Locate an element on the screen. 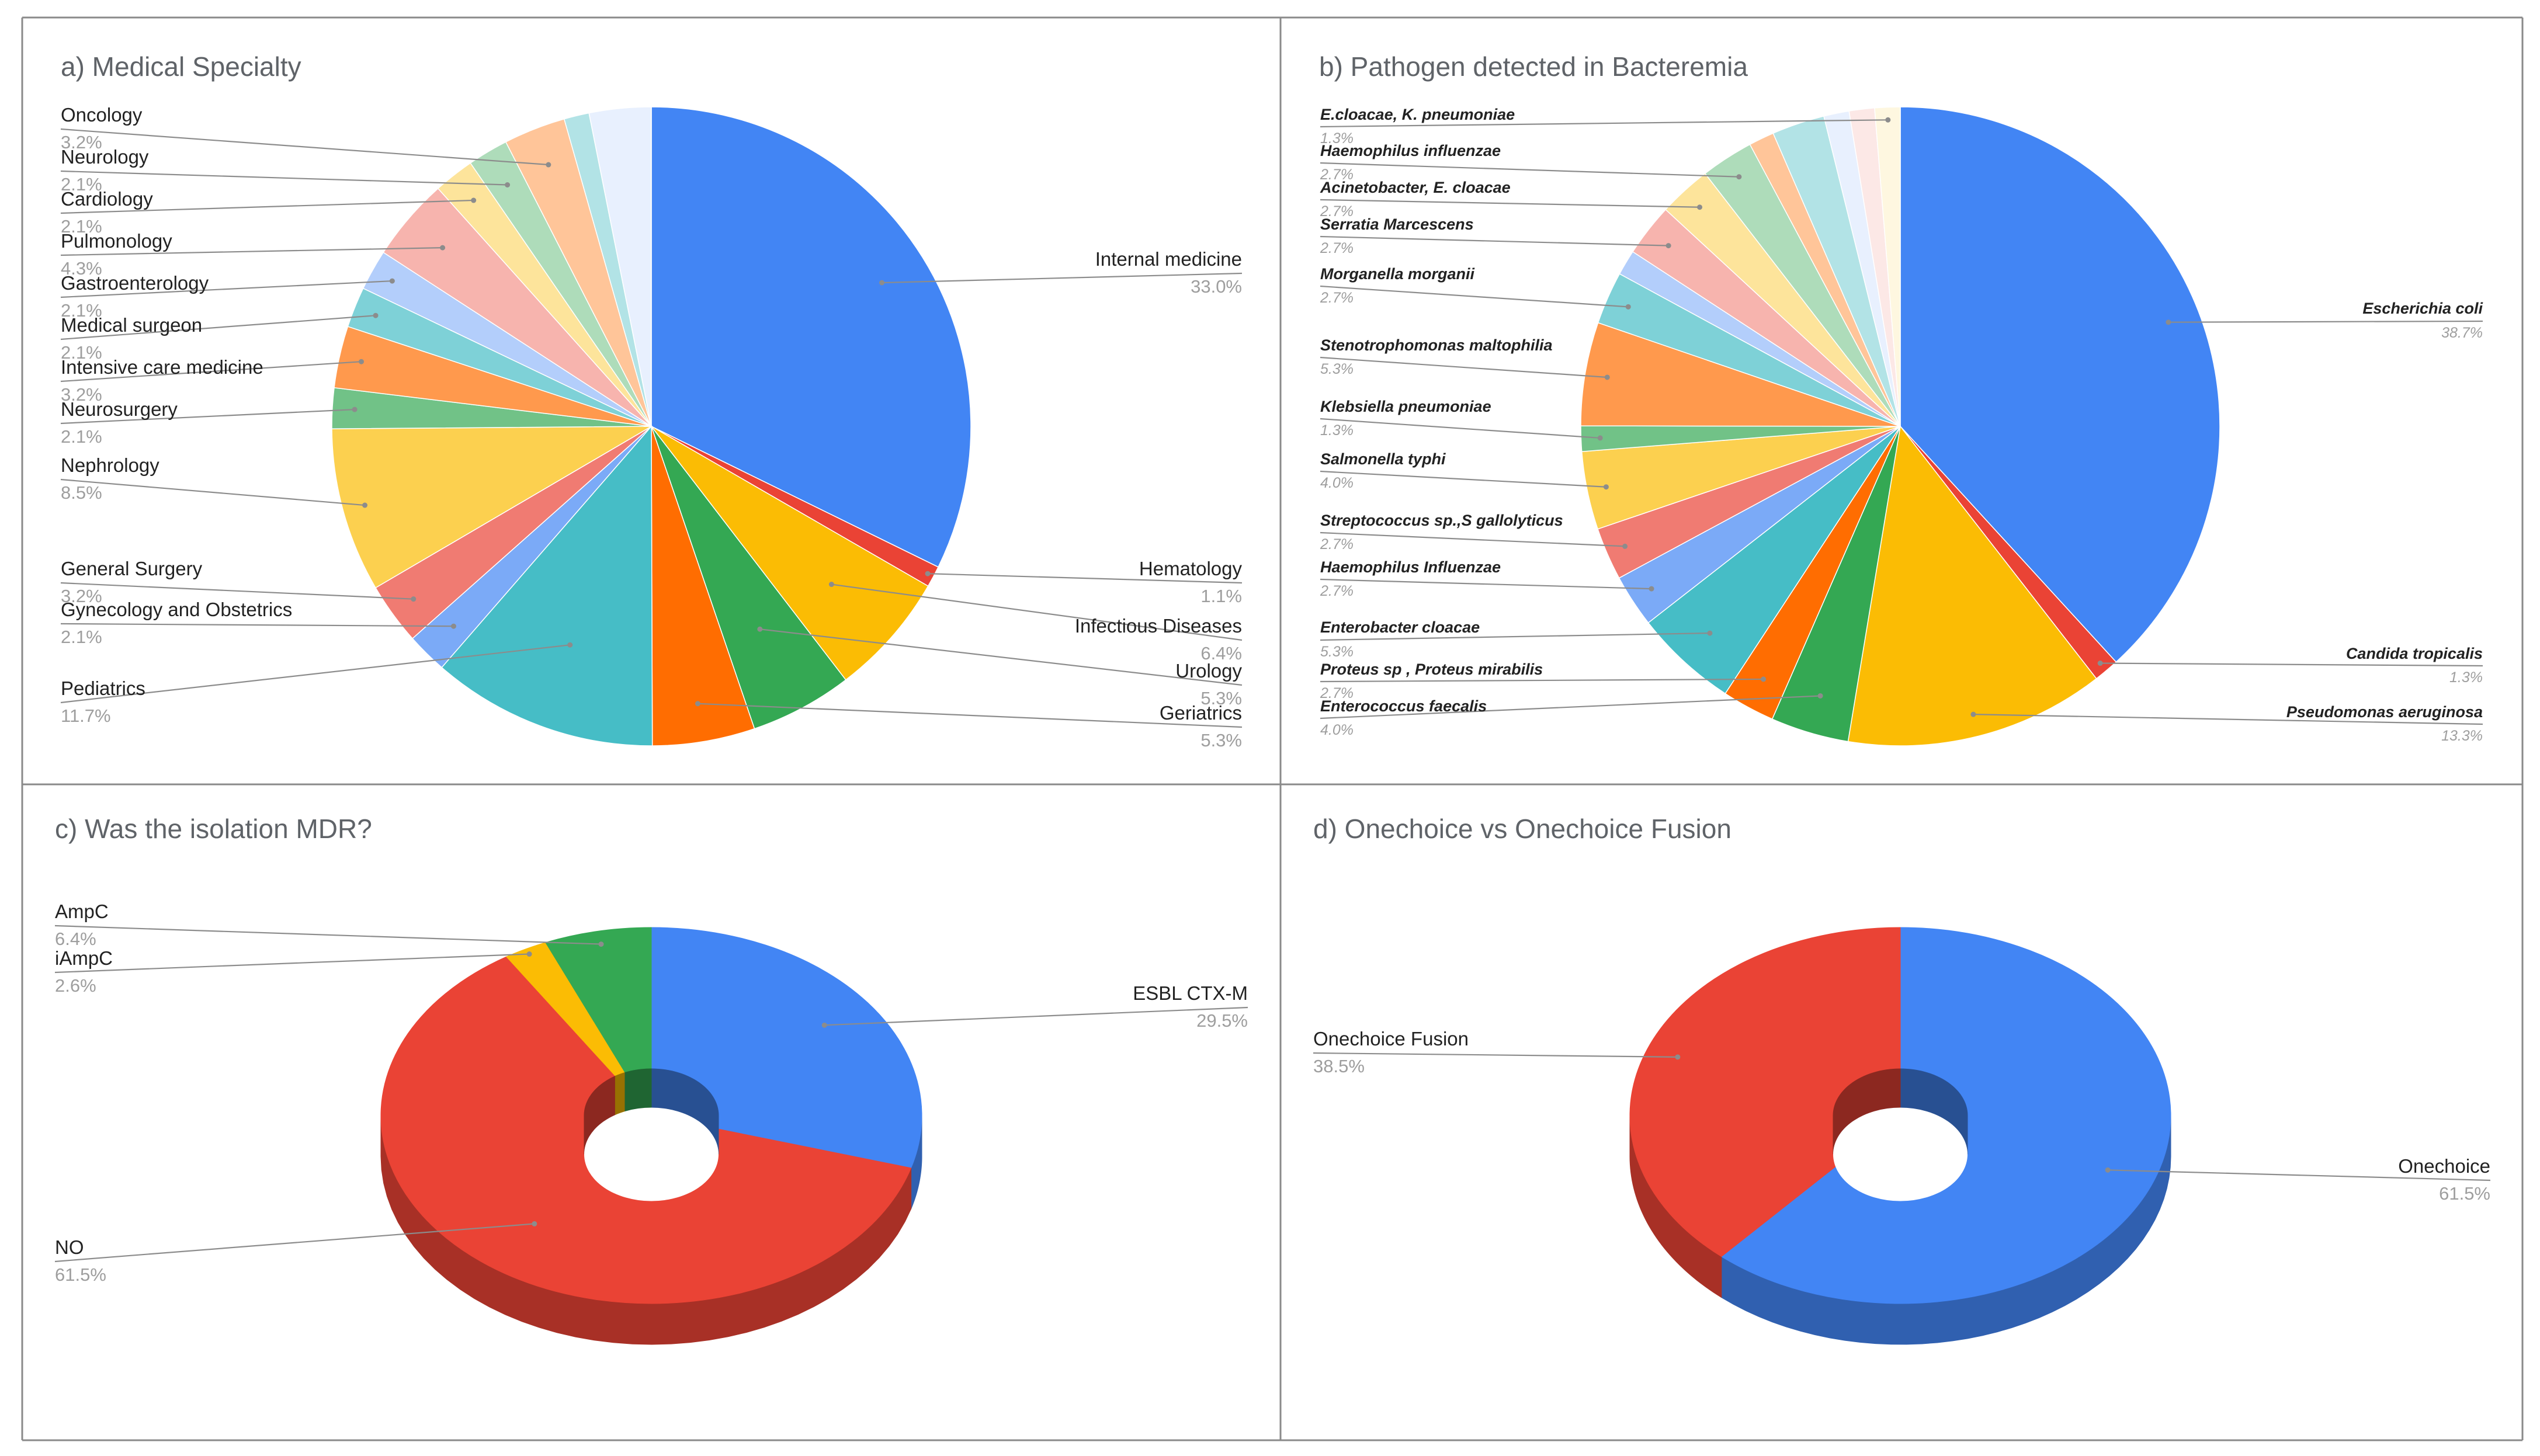 This screenshot has width=2540, height=1456. panel-a-label-pulmonology: Pulmonology is located at coordinates (116, 241).